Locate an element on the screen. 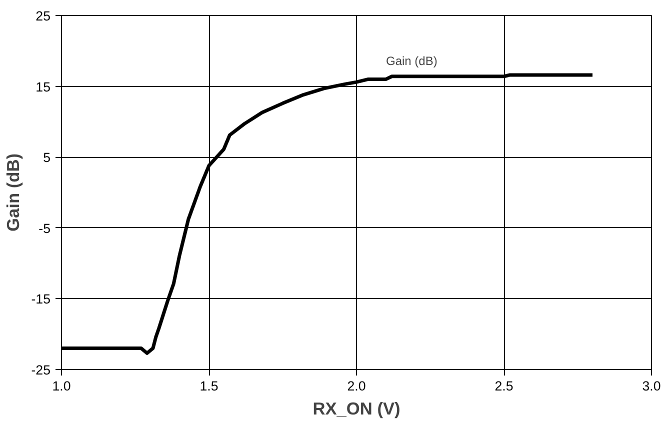  y-tick-label: 15 is located at coordinates (43, 86).